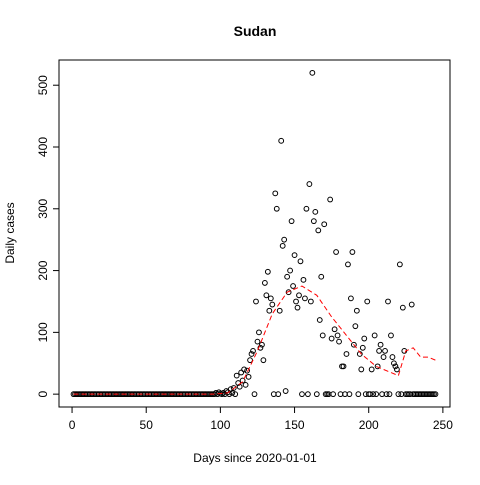 The width and height of the screenshot is (480, 485). What do you see at coordinates (255, 458) in the screenshot?
I see `x-axis-label: Days since 2020-01-01` at bounding box center [255, 458].